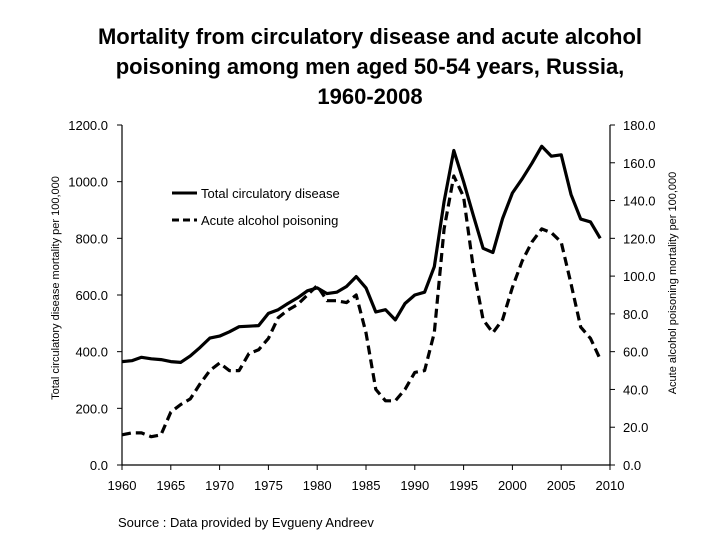 The image size is (720, 540). I want to click on y-tick-label-right: 100.0, so click(639, 276).